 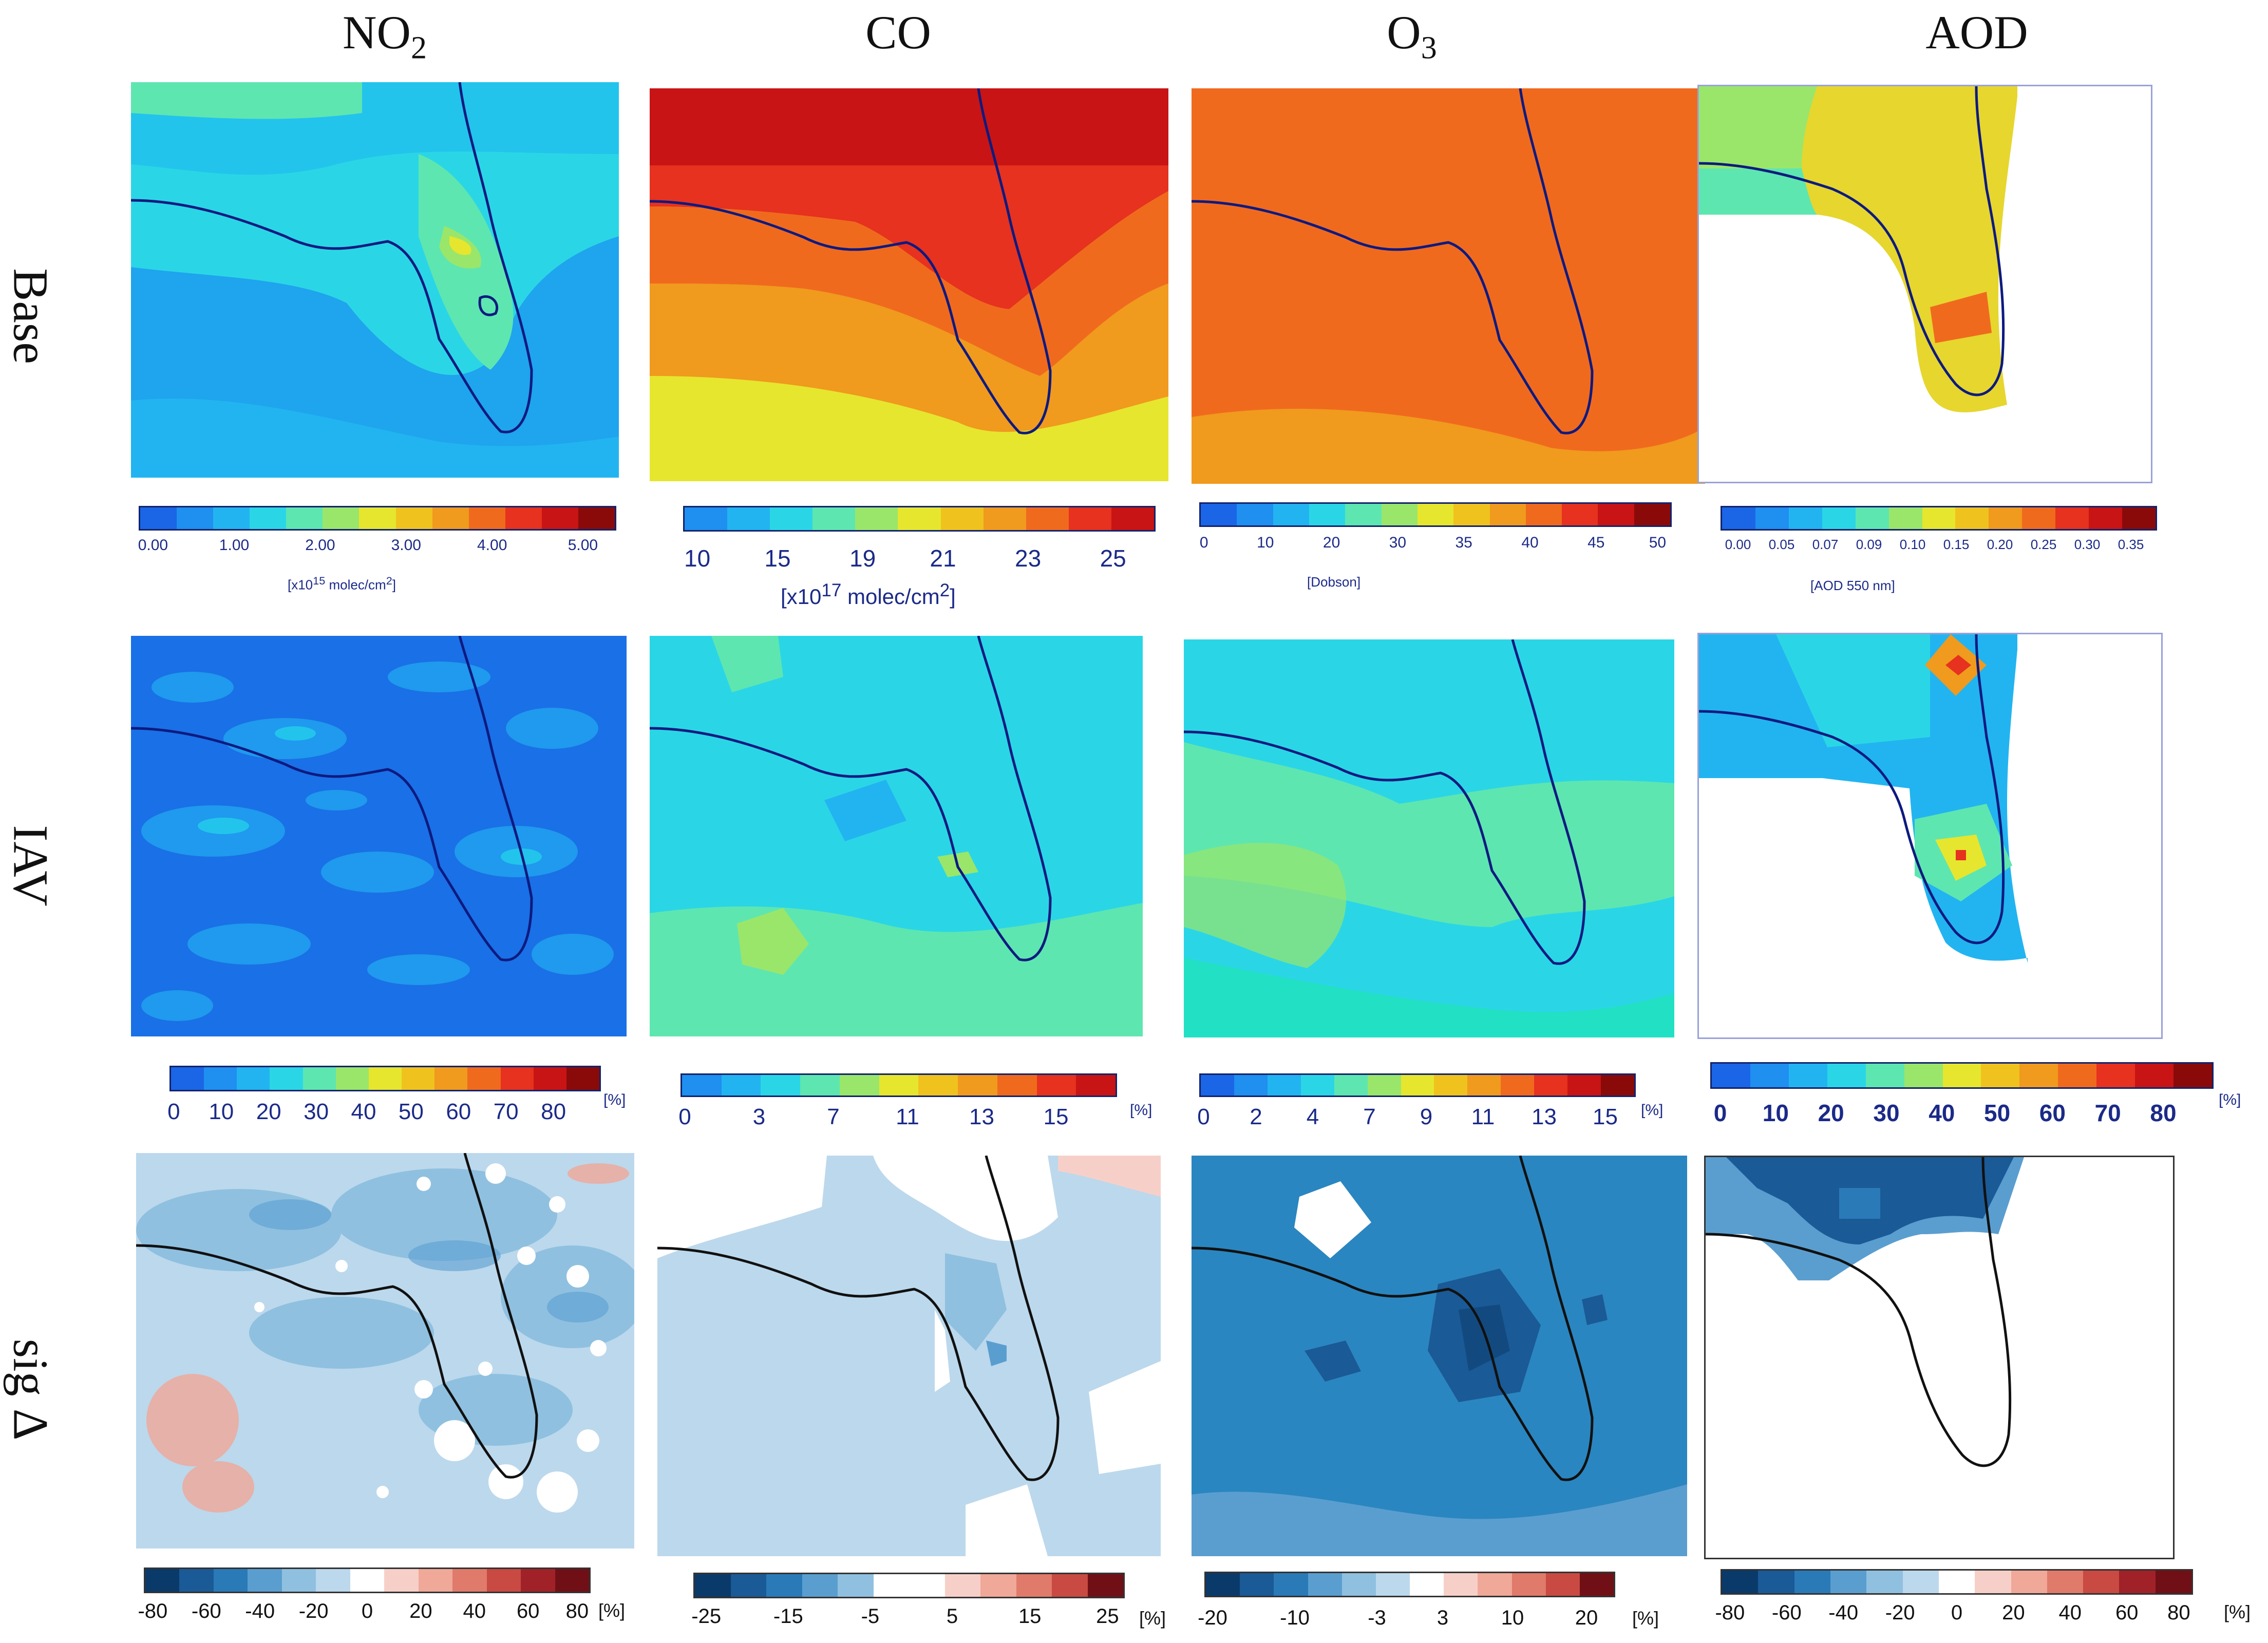 I want to click on ticks-sig-o3: -20 -10 -3 3 10 20, so click(x=1398, y=1618).